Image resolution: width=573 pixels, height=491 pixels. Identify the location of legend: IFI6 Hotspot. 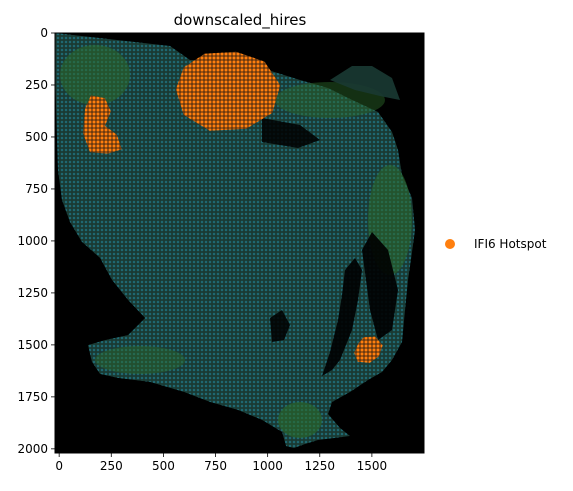
(496, 244).